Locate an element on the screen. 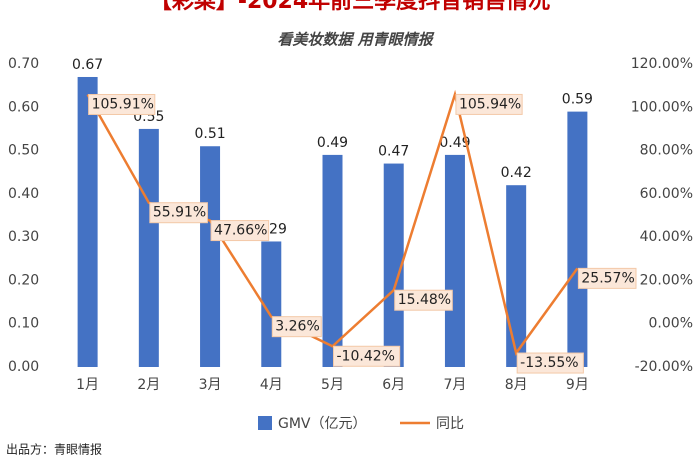 The height and width of the screenshot is (470, 700). y2-tick-label: -20.00% is located at coordinates (664, 367).